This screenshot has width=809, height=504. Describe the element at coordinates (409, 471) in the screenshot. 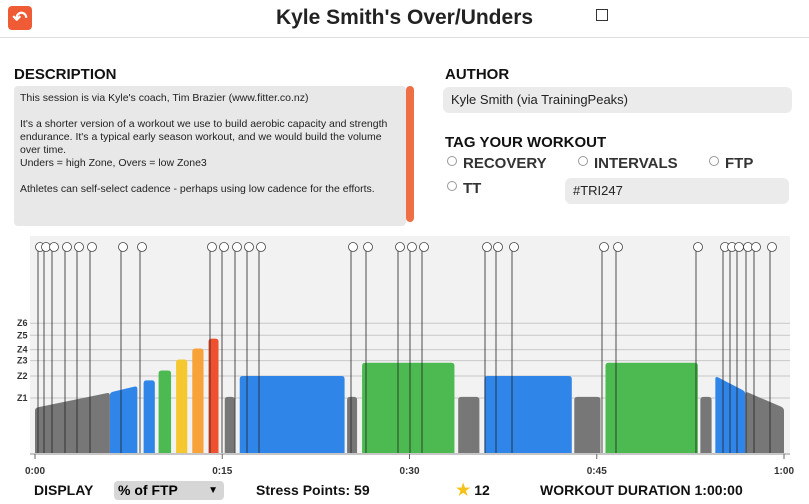

I see `x-tick-label: 0:30` at that location.